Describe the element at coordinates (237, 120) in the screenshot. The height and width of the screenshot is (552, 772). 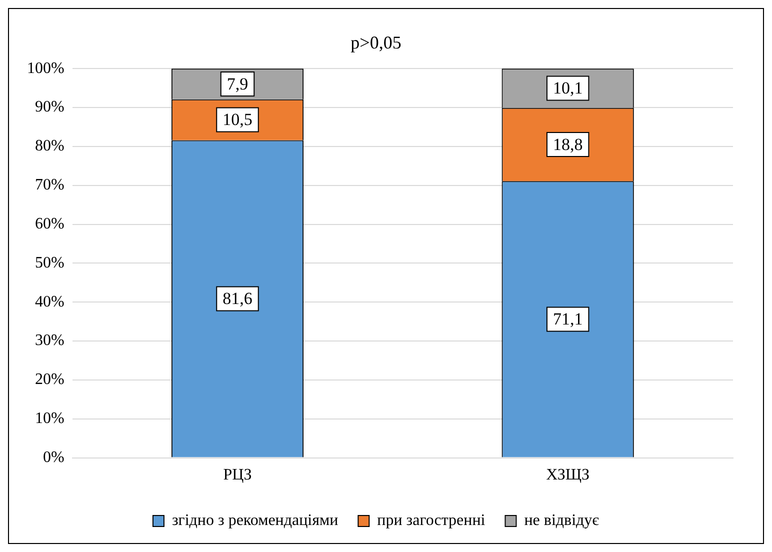
I see `data-label: 10,5` at that location.